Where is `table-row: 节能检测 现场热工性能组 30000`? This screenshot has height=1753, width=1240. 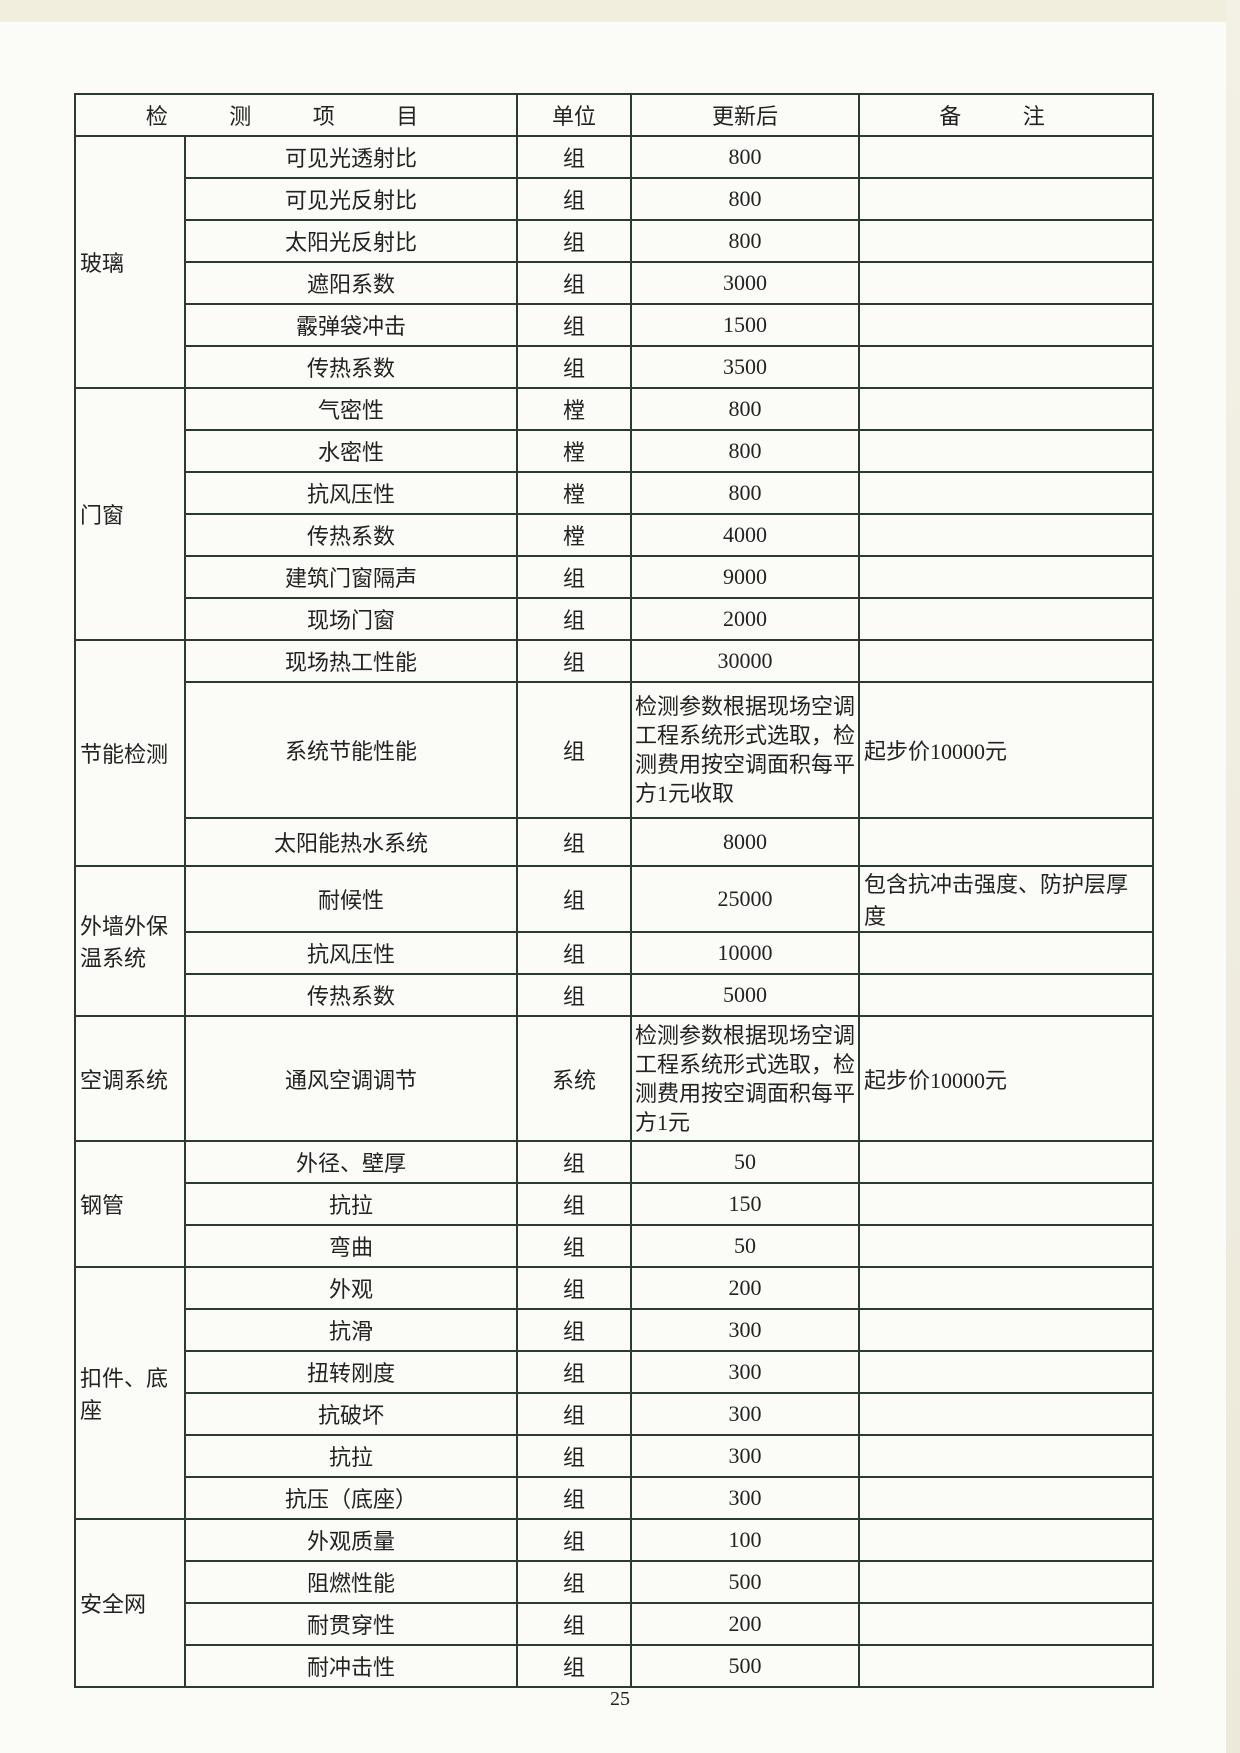 table-row: 节能检测 现场热工性能组 30000 is located at coordinates (614, 753).